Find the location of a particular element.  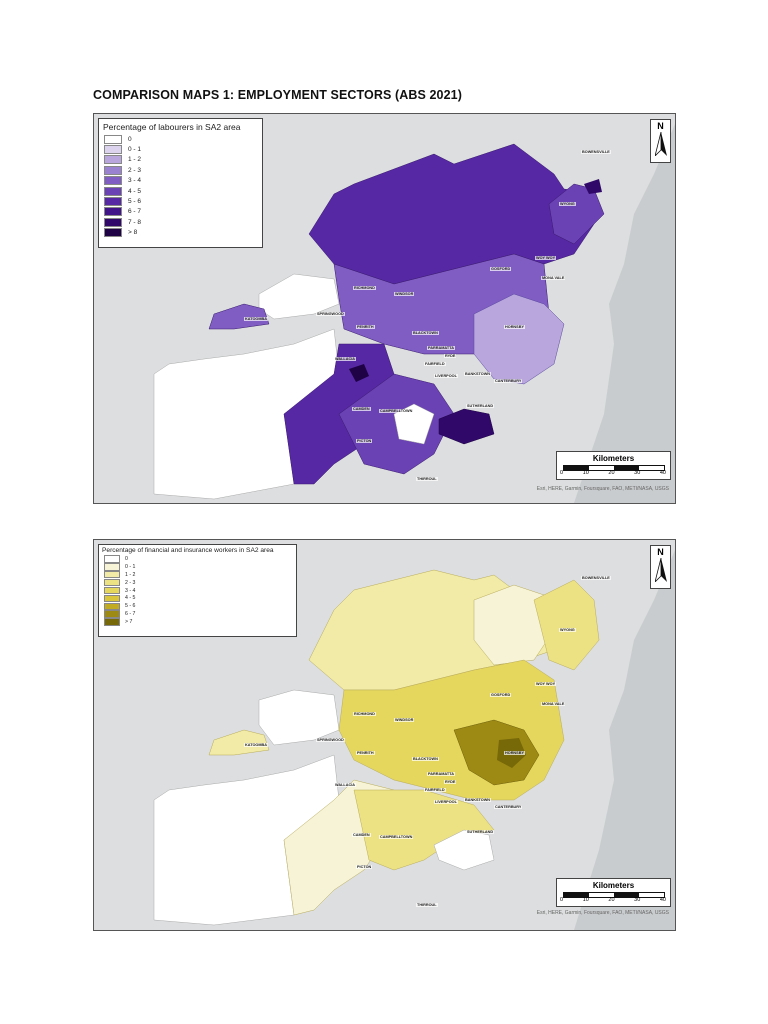

legend-label: 2 - 3 is located at coordinates (130, 582).